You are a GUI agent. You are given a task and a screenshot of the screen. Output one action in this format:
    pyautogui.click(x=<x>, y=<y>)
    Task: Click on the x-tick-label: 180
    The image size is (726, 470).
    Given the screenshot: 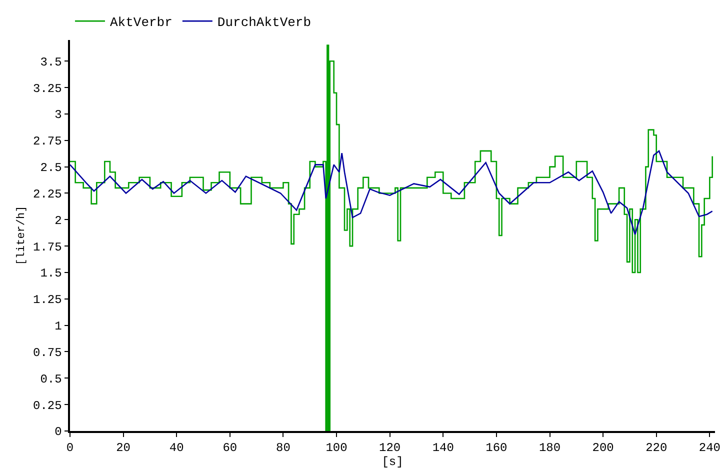 What is the action you would take?
    pyautogui.click(x=549, y=448)
    